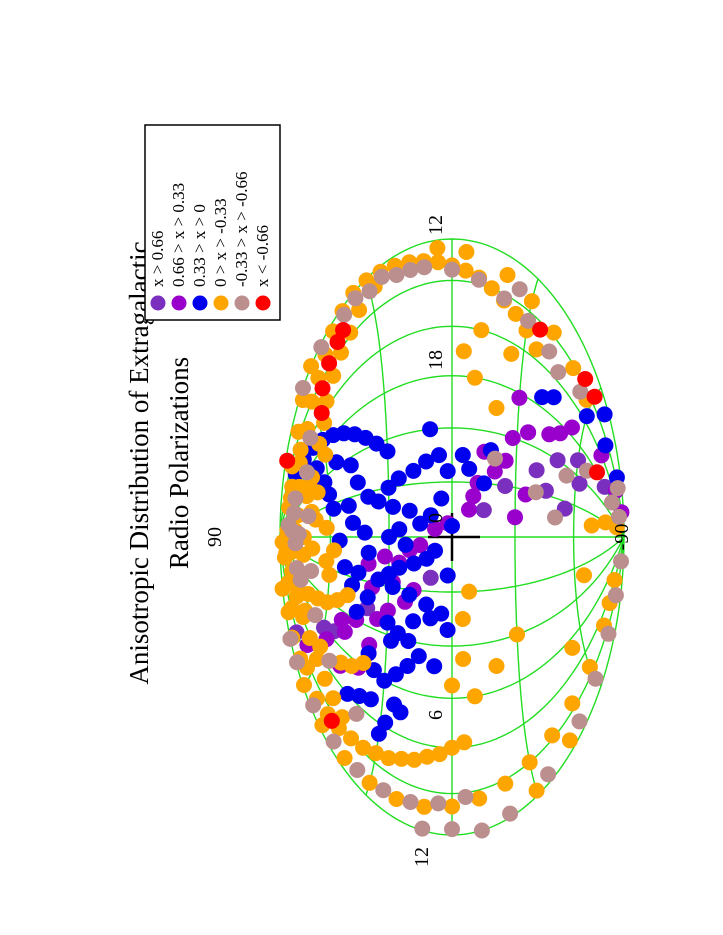 The width and height of the screenshot is (723, 935). Describe the element at coordinates (179, 463) in the screenshot. I see `chart-subtitle: Radio Polarizations` at that location.